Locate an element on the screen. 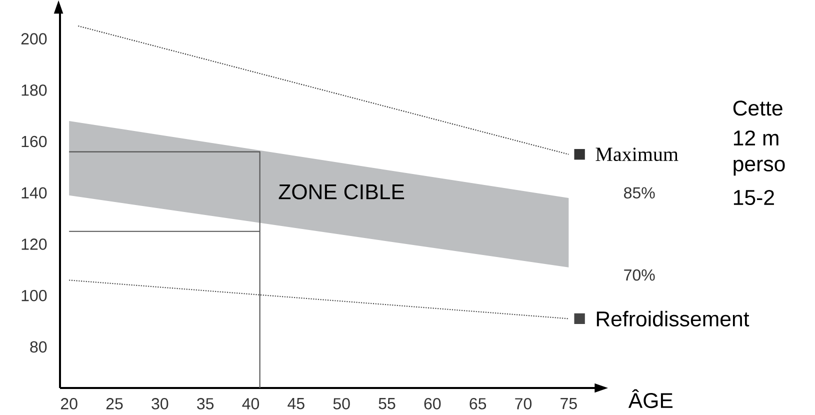 The width and height of the screenshot is (815, 415). x-tick-label: 20 is located at coordinates (69, 404).